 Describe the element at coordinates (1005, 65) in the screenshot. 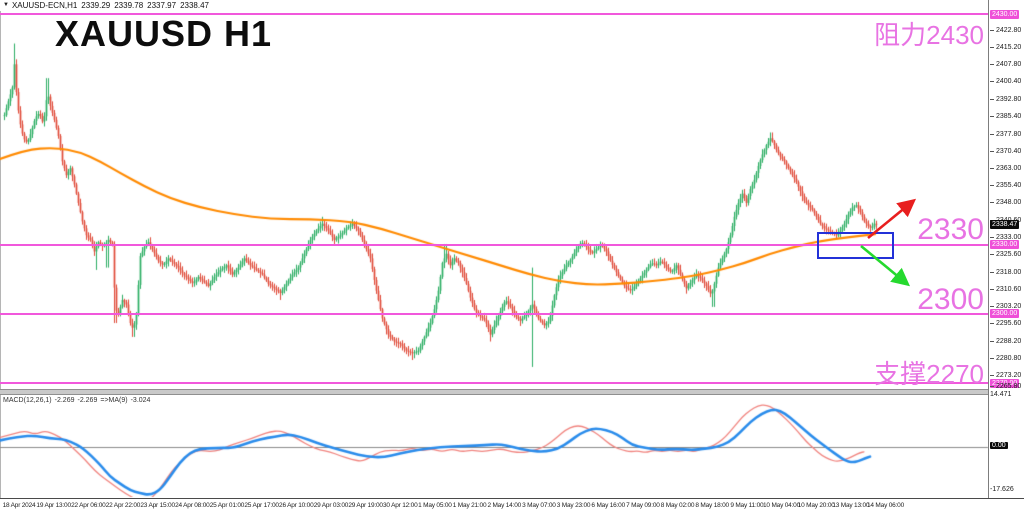

I see `price-tick-label: 2407.80` at that location.